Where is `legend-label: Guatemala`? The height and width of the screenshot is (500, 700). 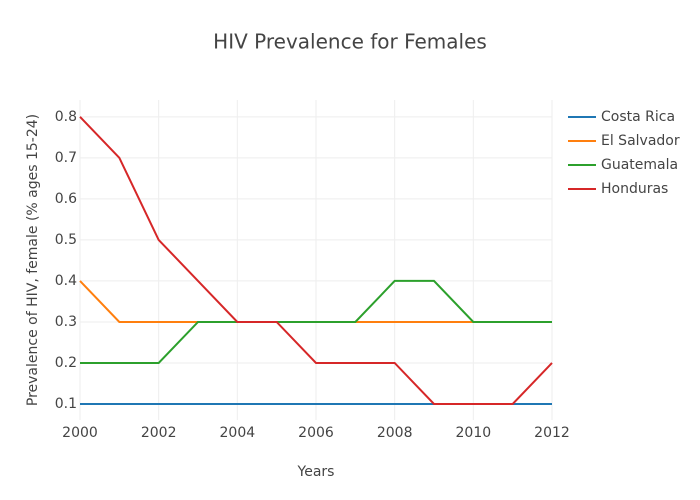 legend-label: Guatemala is located at coordinates (639, 165).